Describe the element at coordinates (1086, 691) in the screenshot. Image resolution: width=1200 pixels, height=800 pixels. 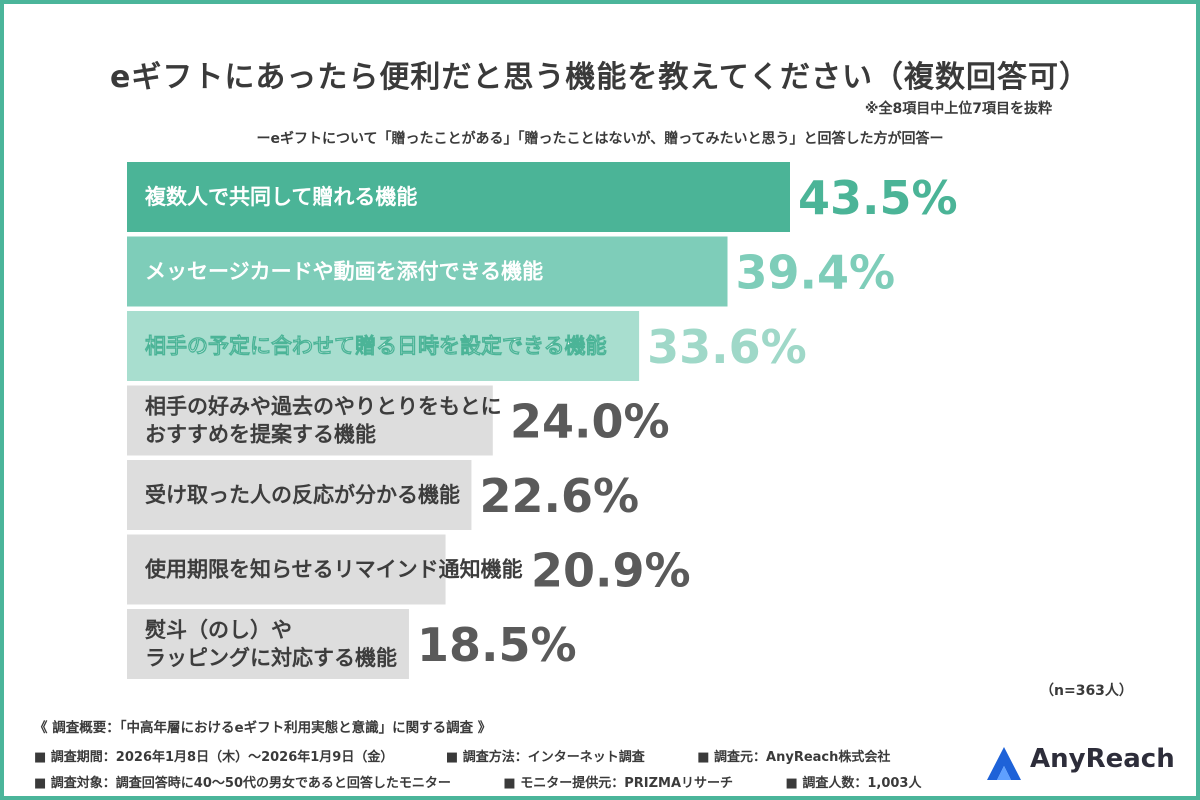
I see `sample-size-note: （n=363人）` at that location.